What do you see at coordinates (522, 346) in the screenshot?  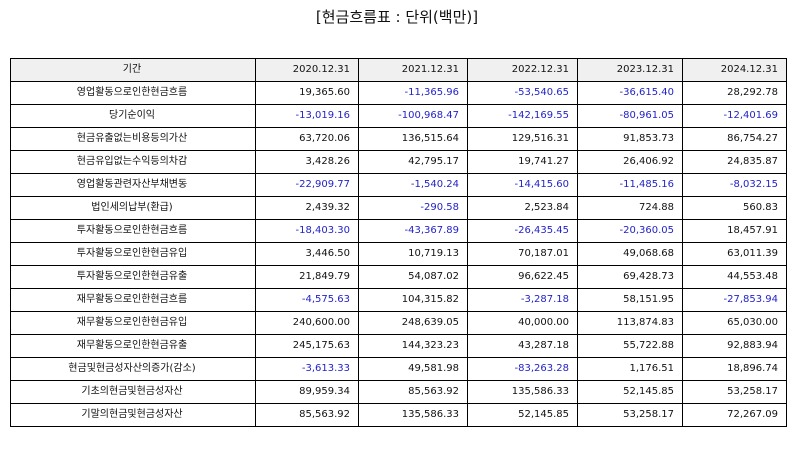 I see `value-cell: 43,287.18` at bounding box center [522, 346].